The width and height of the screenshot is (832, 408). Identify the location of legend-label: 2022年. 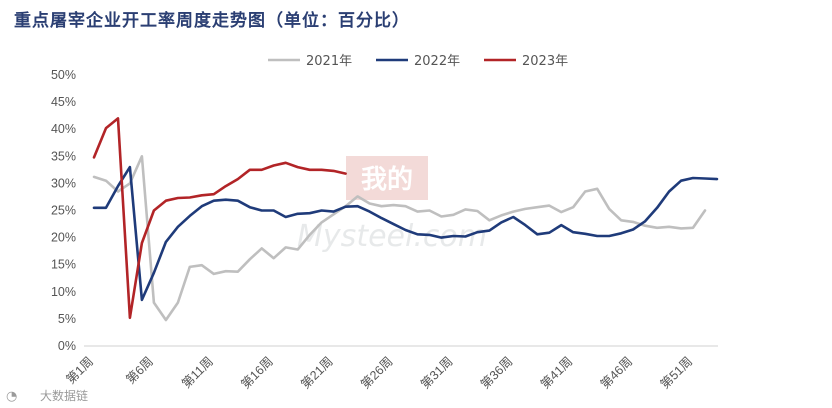
(437, 61).